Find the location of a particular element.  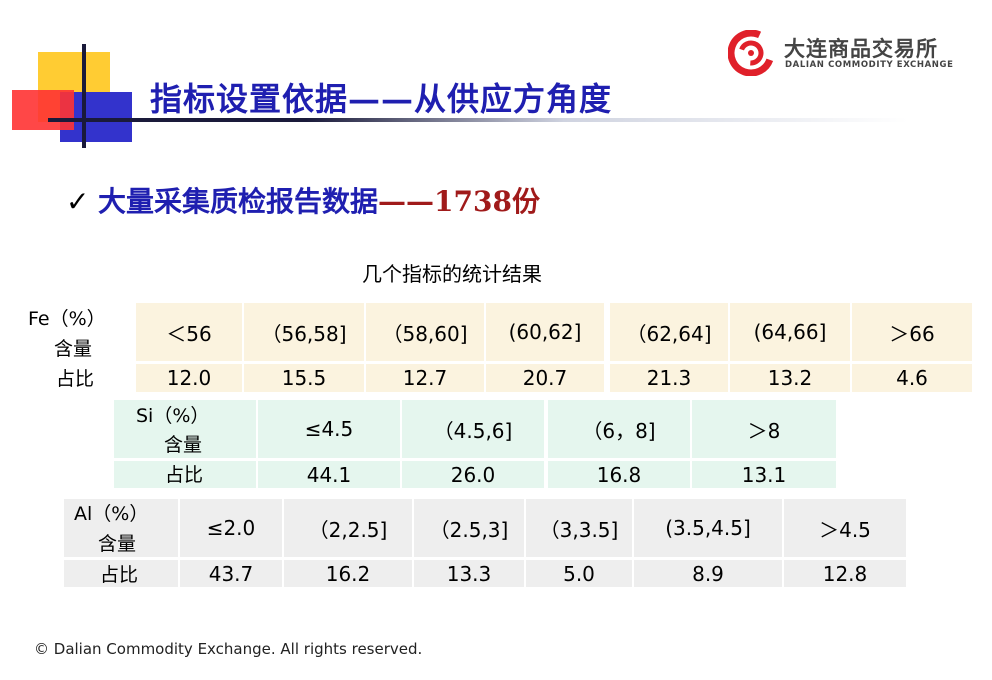

checkmark-icon: ✓ is located at coordinates (78, 201).